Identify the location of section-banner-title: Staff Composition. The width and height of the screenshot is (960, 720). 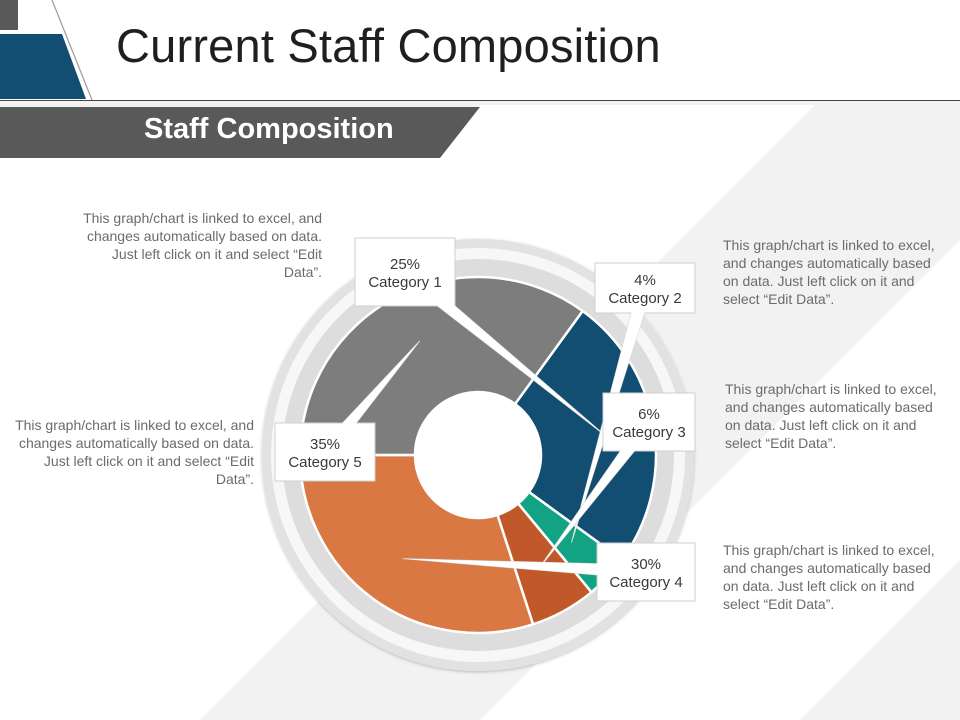
(269, 129).